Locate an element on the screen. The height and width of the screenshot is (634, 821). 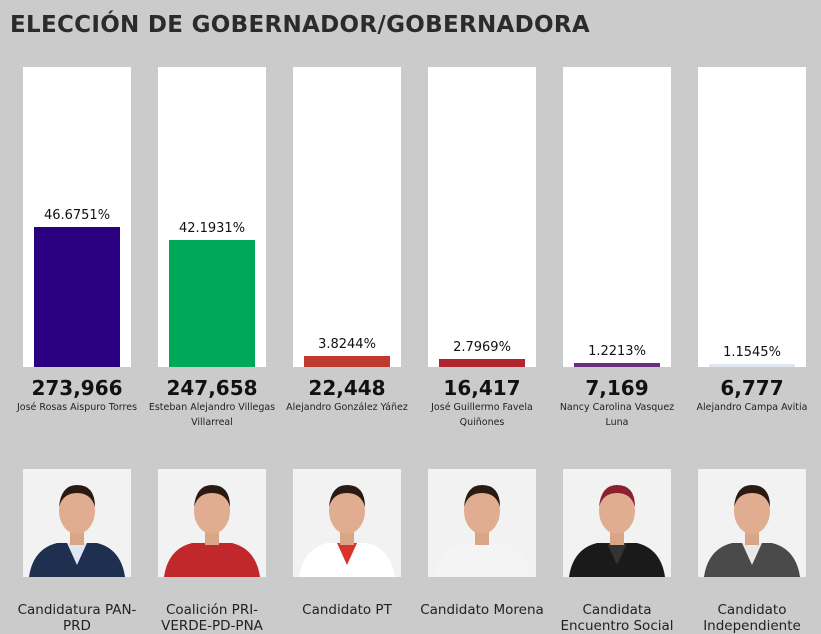
percent-label: 46.6751% is located at coordinates (77, 215).